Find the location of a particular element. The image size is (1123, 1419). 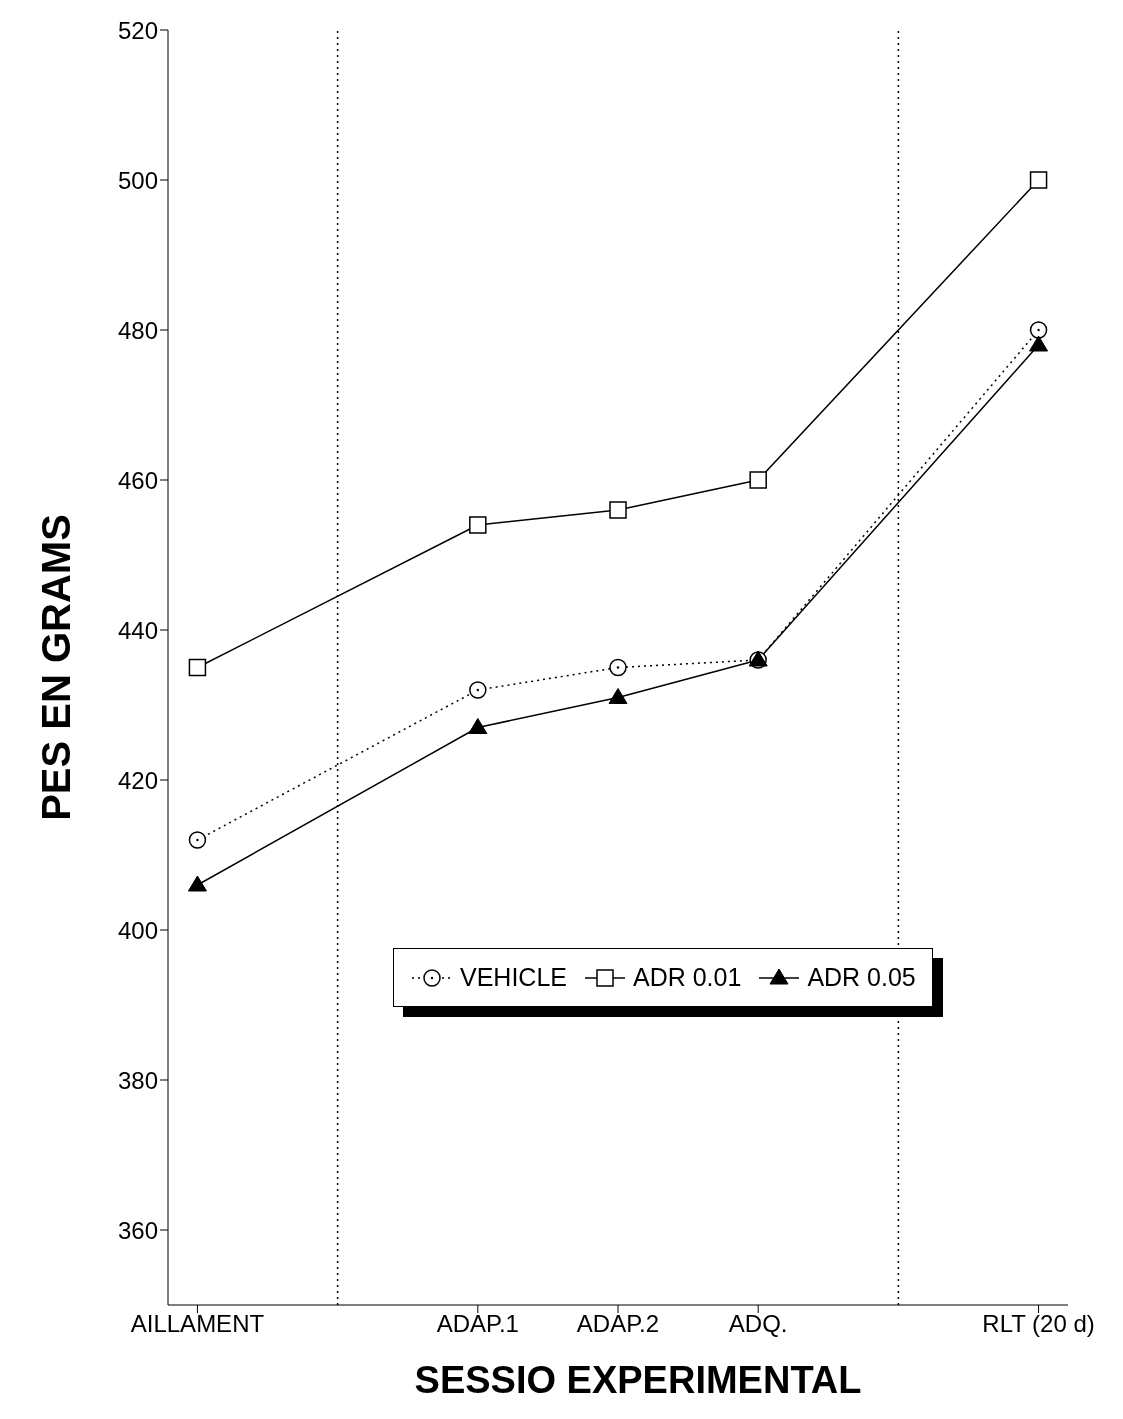

y-axis-title: PES EN GRAMS is located at coordinates (56, 667).